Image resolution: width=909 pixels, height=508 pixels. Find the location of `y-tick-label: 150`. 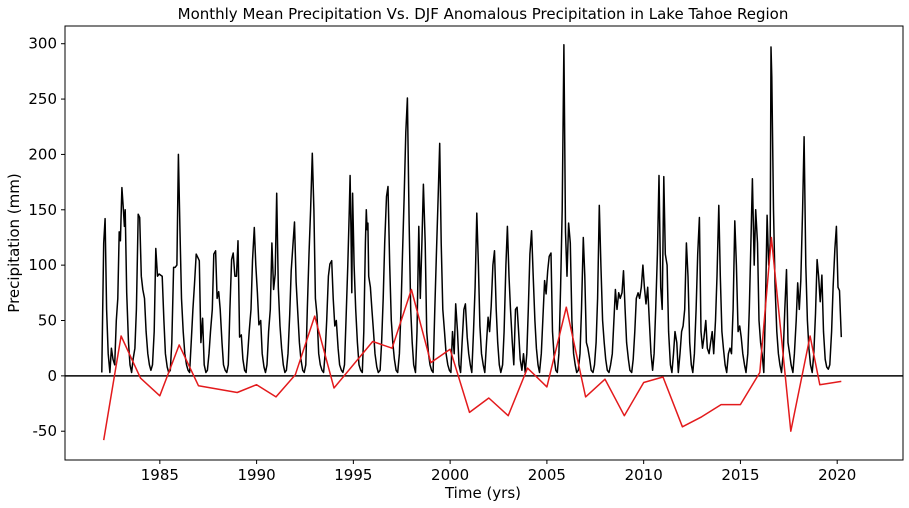

y-tick-label: 150 is located at coordinates (42, 210).